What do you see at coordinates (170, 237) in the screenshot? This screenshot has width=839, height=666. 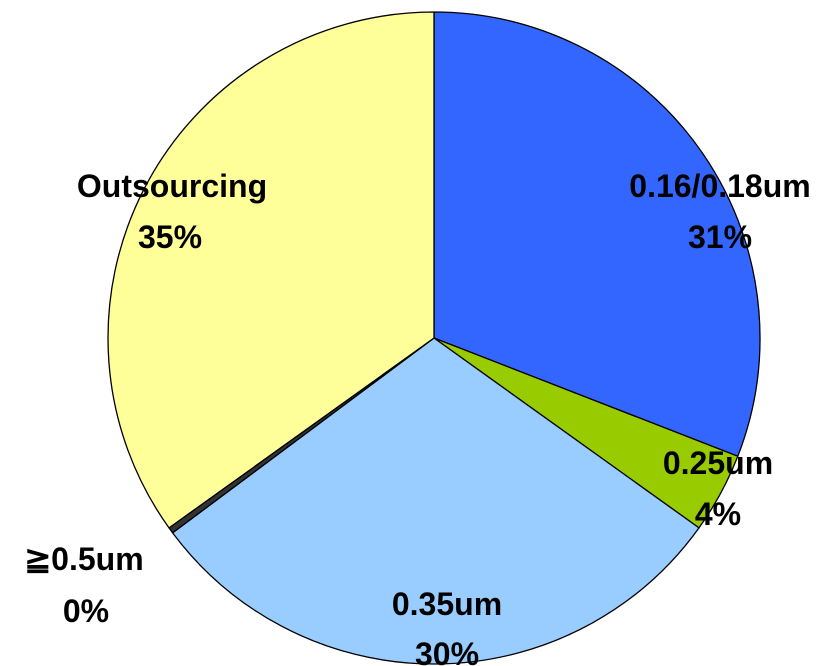 I see `slice-percent-outsourcing: 35%` at bounding box center [170, 237].